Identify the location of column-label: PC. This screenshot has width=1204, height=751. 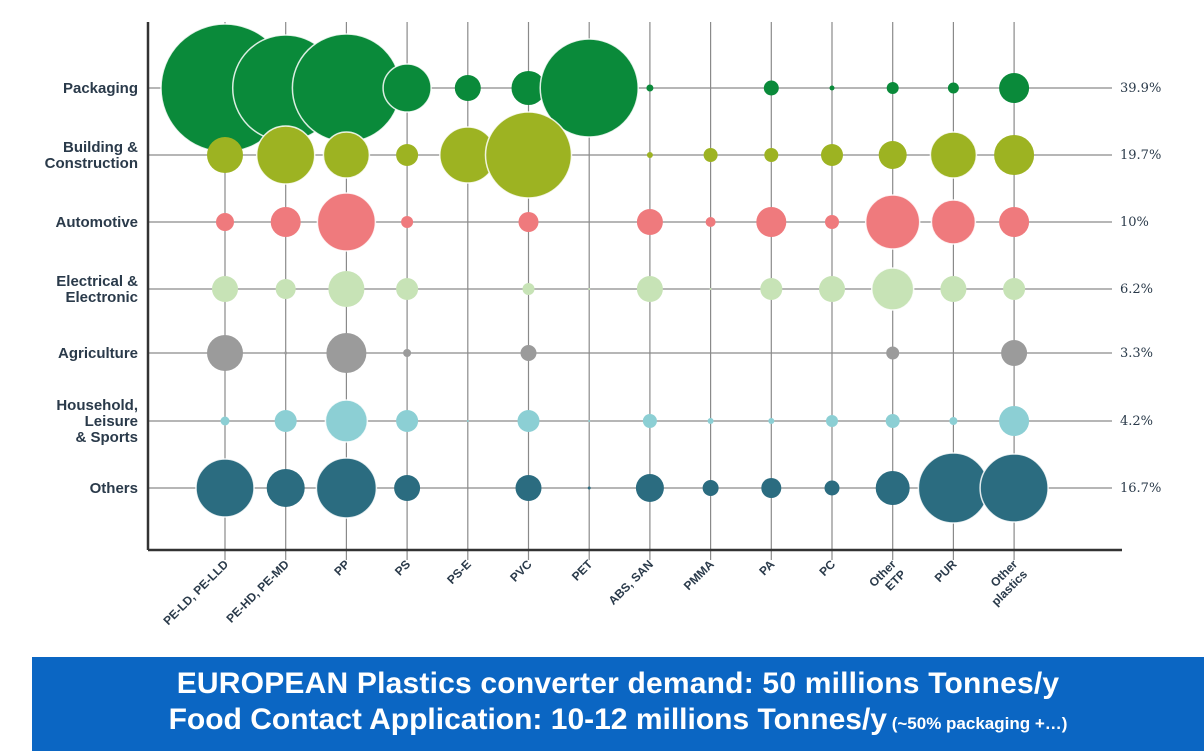
(827, 568).